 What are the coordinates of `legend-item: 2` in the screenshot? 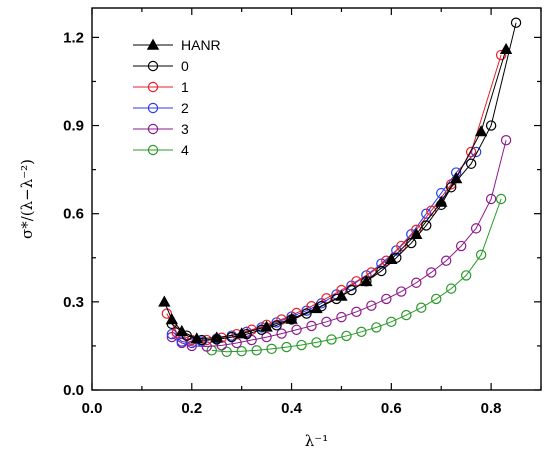 It's located at (161, 108).